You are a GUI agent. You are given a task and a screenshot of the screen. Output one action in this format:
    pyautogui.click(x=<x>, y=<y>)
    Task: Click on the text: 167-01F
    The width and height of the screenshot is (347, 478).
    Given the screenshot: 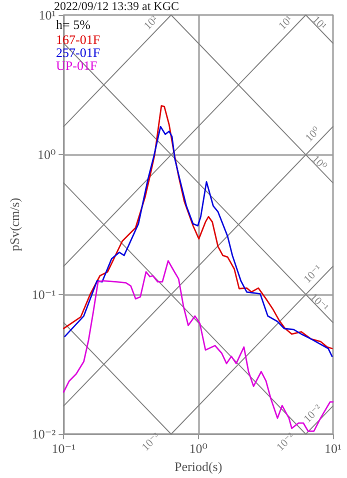 What is the action you would take?
    pyautogui.click(x=78, y=39)
    